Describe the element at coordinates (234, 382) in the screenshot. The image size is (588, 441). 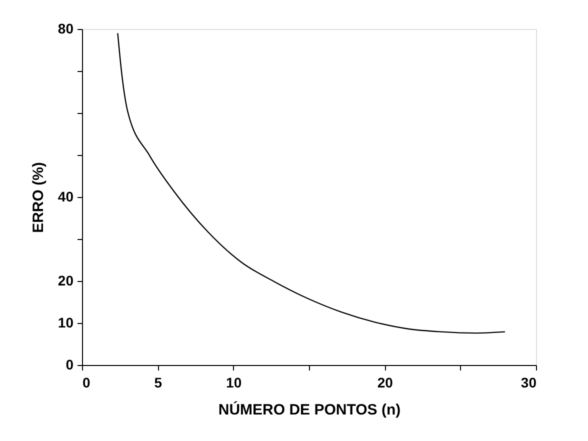
I see `x-tick-label: 10` at that location.